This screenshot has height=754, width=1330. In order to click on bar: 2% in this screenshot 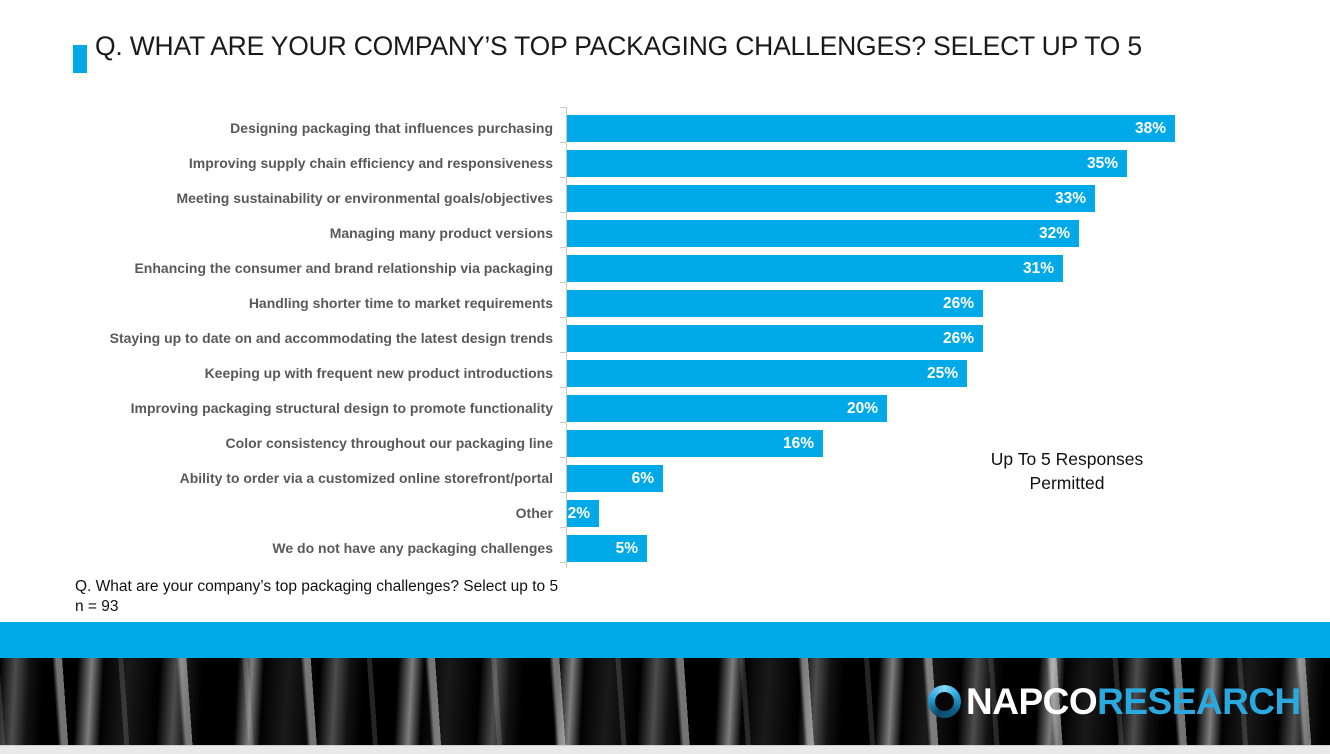, I will do `click(583, 513)`.